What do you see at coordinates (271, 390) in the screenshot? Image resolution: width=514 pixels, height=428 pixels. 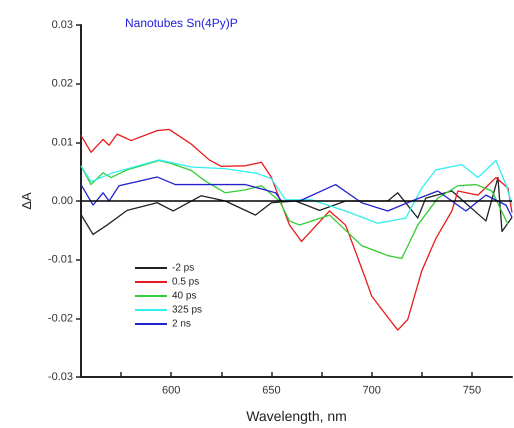 I see `x-tick-label: 650` at bounding box center [271, 390].